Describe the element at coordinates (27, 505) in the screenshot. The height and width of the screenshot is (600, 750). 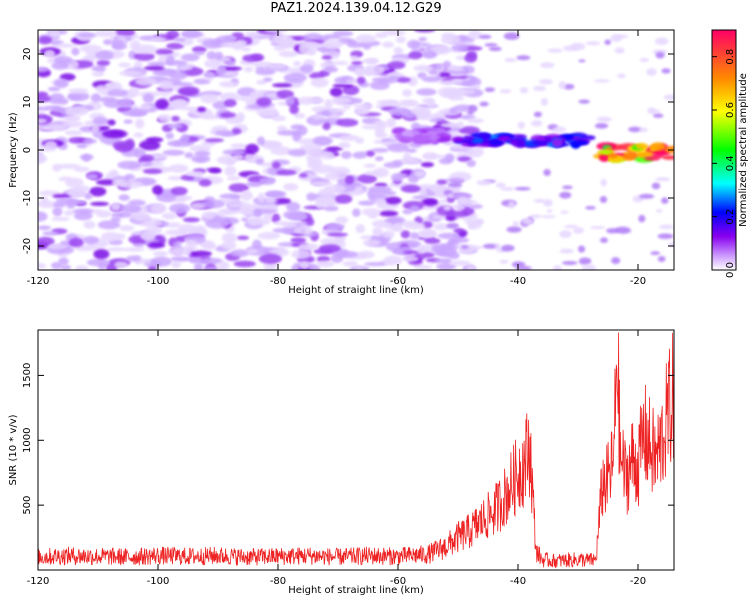
I see `snr-y-tick-label: 500` at that location.